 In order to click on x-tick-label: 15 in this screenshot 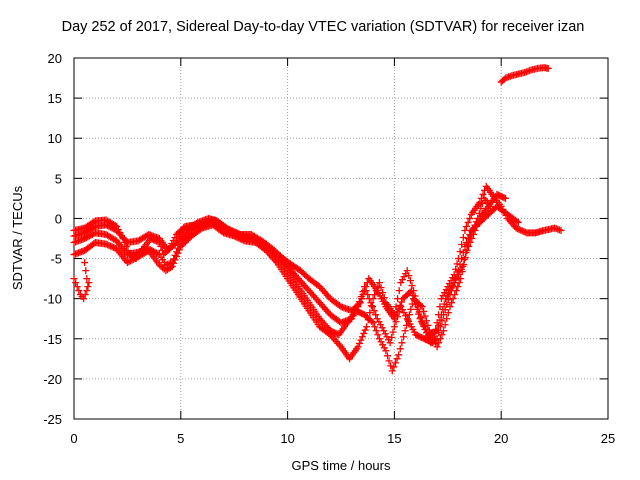, I will do `click(394, 438)`.